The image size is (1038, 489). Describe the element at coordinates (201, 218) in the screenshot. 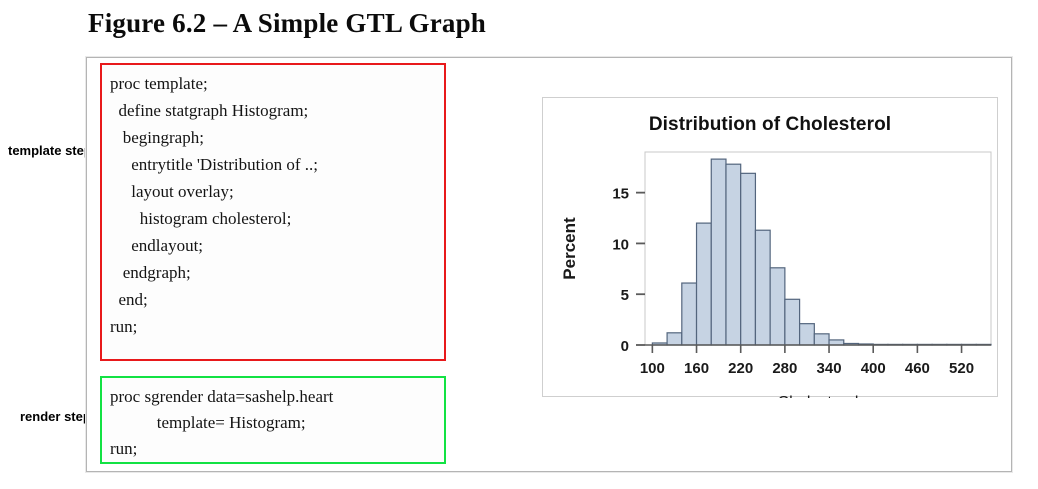

I see `template-code-line: histogram cholesterol;` at that location.